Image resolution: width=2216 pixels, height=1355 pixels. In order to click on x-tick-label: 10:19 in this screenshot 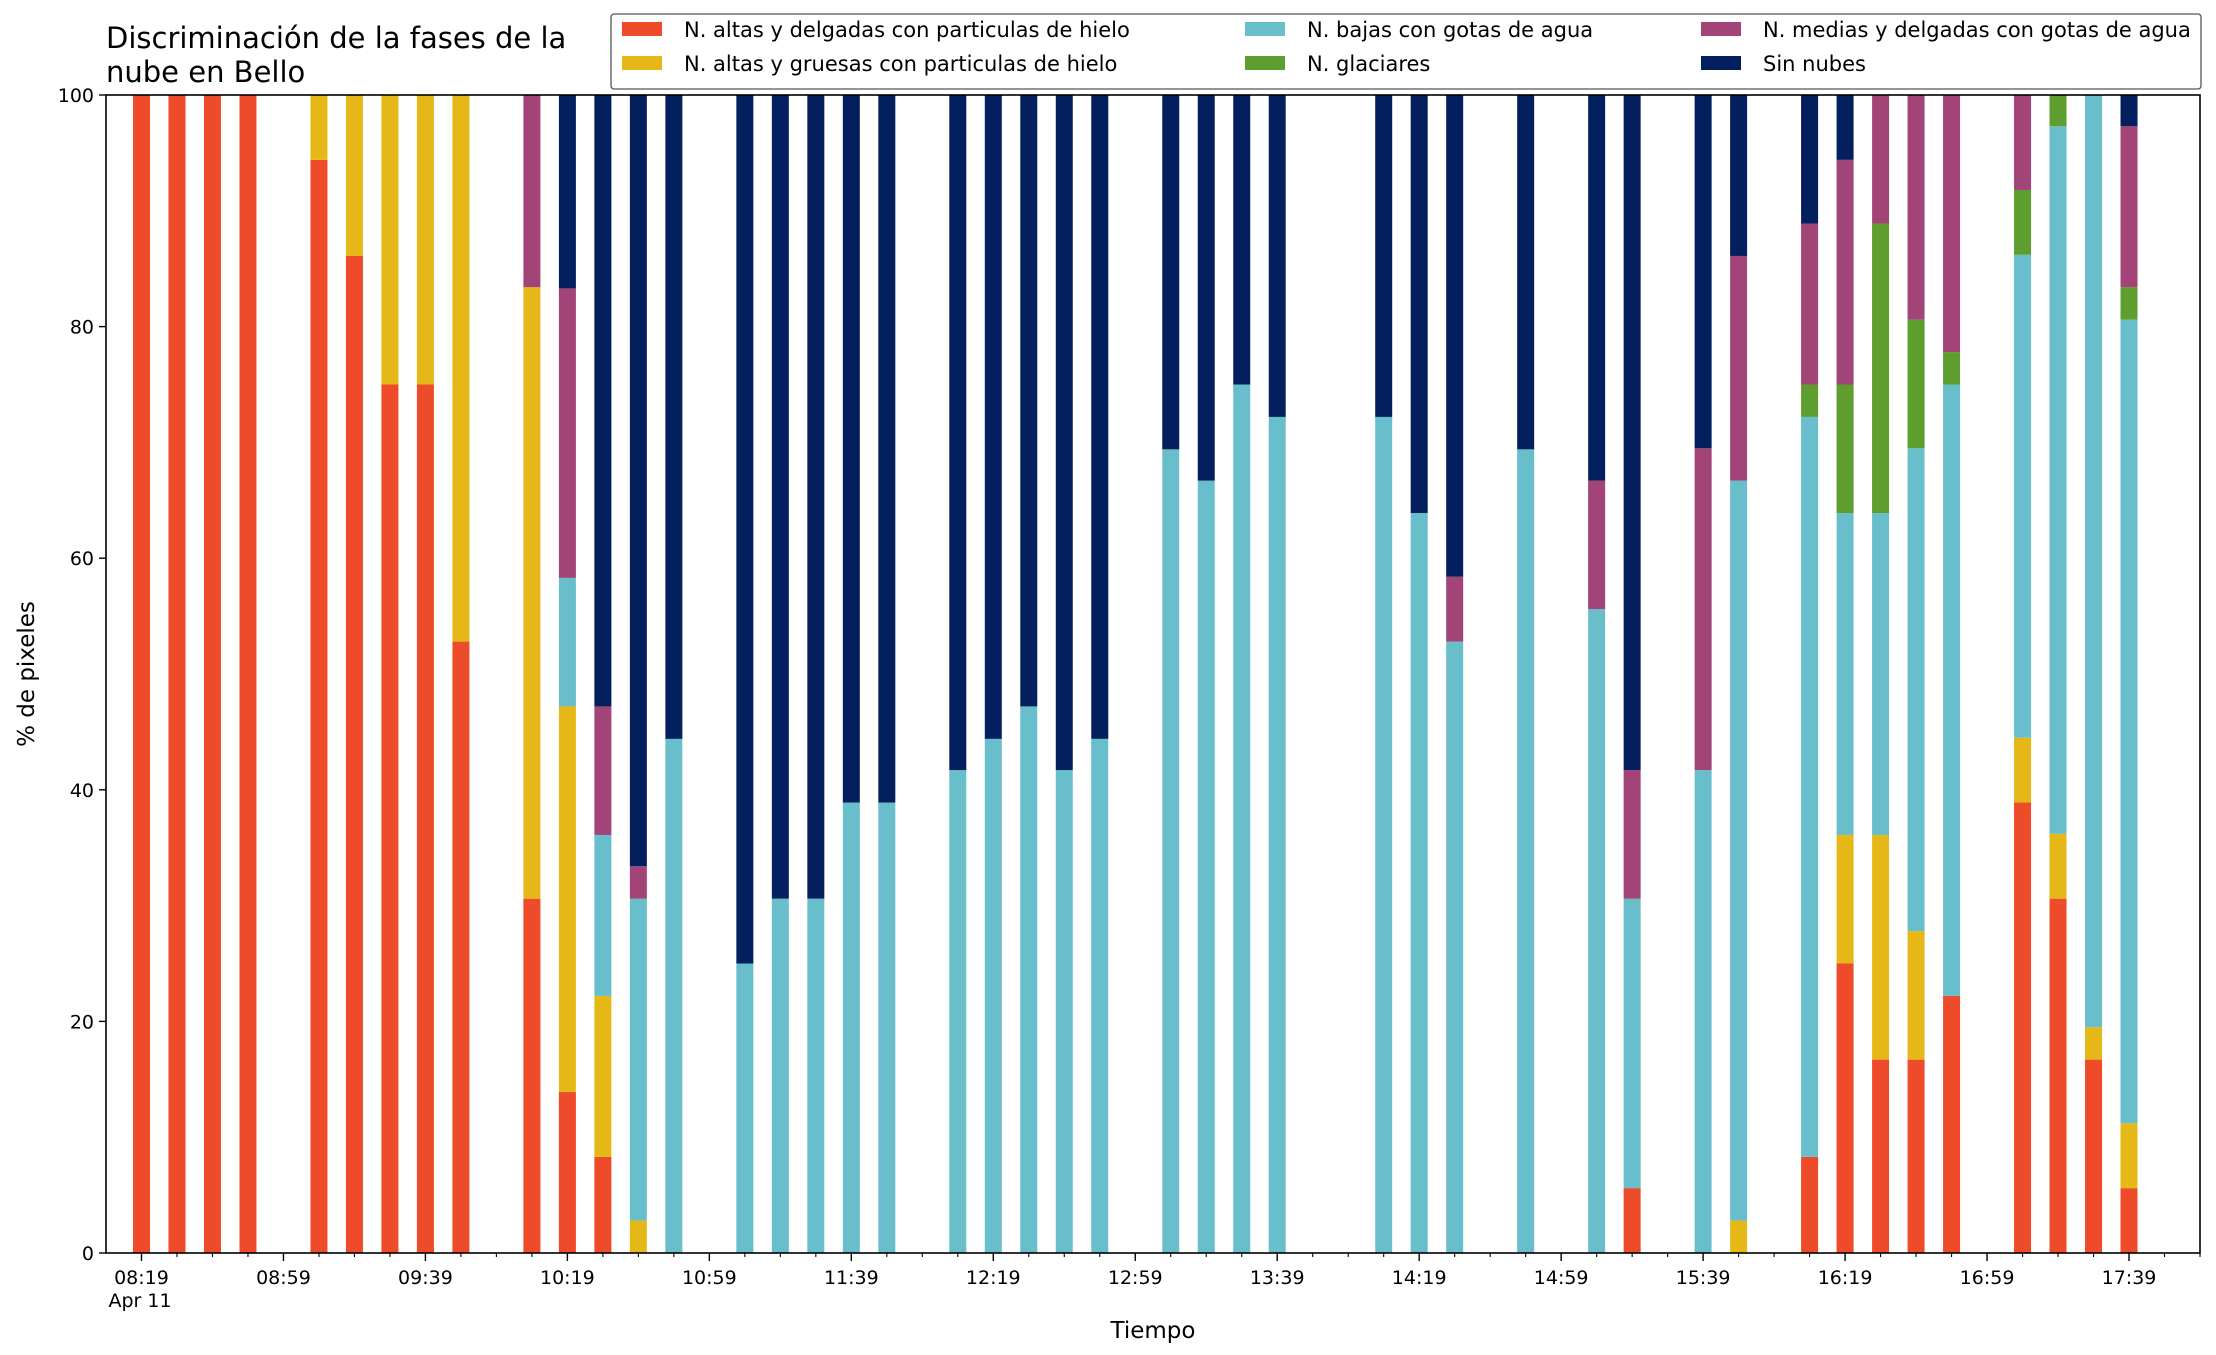, I will do `click(567, 1278)`.